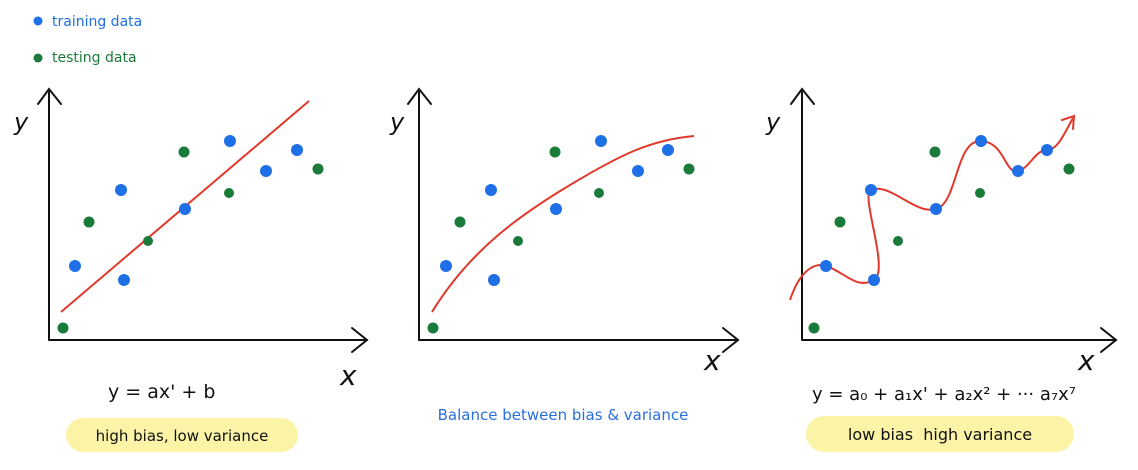 The width and height of the screenshot is (1138, 470). What do you see at coordinates (944, 394) in the screenshot?
I see `panel-overfit-equation: y = a₀ + a₁x' + a₂x² + ··· a₇x⁷` at bounding box center [944, 394].